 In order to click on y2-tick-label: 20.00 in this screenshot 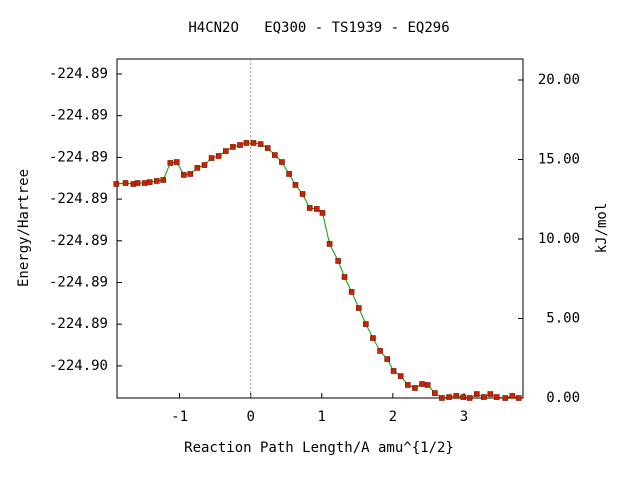, I will do `click(559, 80)`.